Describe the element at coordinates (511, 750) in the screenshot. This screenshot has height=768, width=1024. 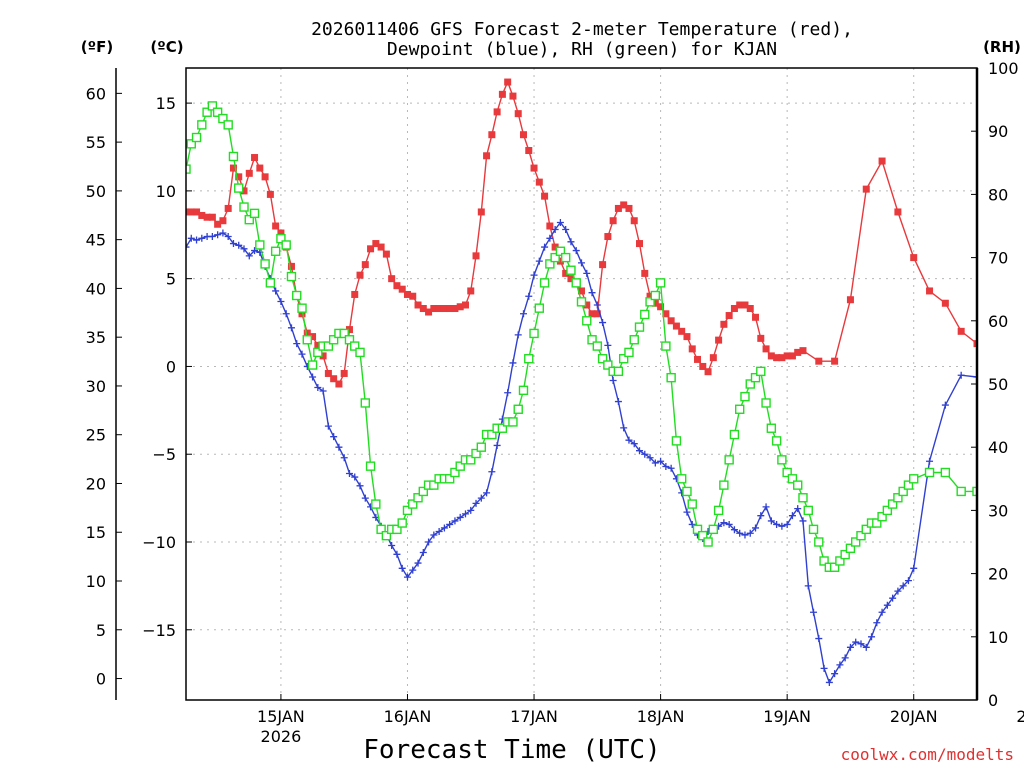
I see `x-axis-title: Forecast Time (UTC)` at that location.